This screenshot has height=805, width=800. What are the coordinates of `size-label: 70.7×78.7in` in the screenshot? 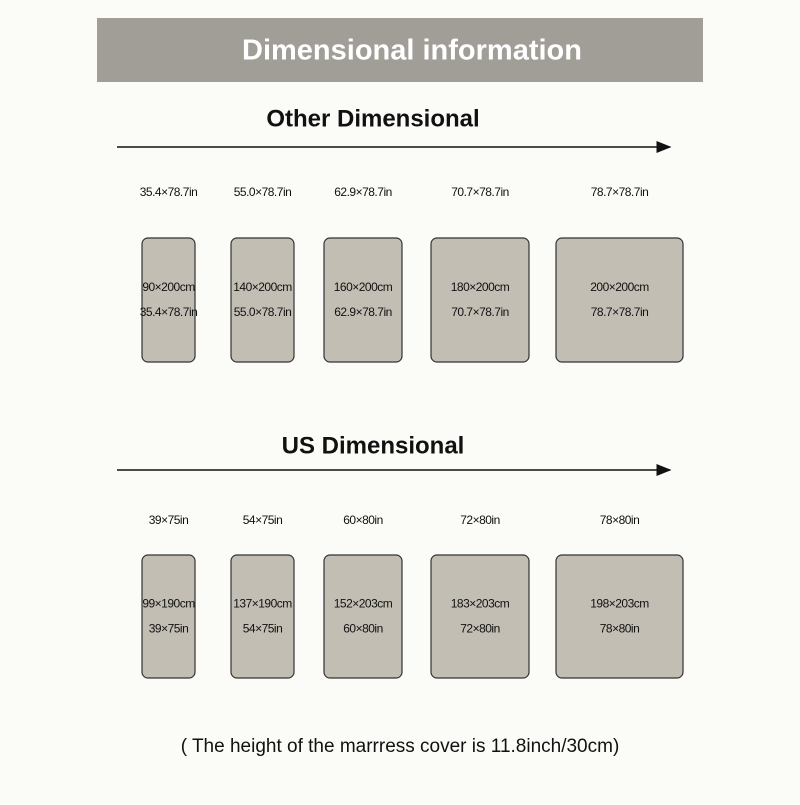 It's located at (480, 192).